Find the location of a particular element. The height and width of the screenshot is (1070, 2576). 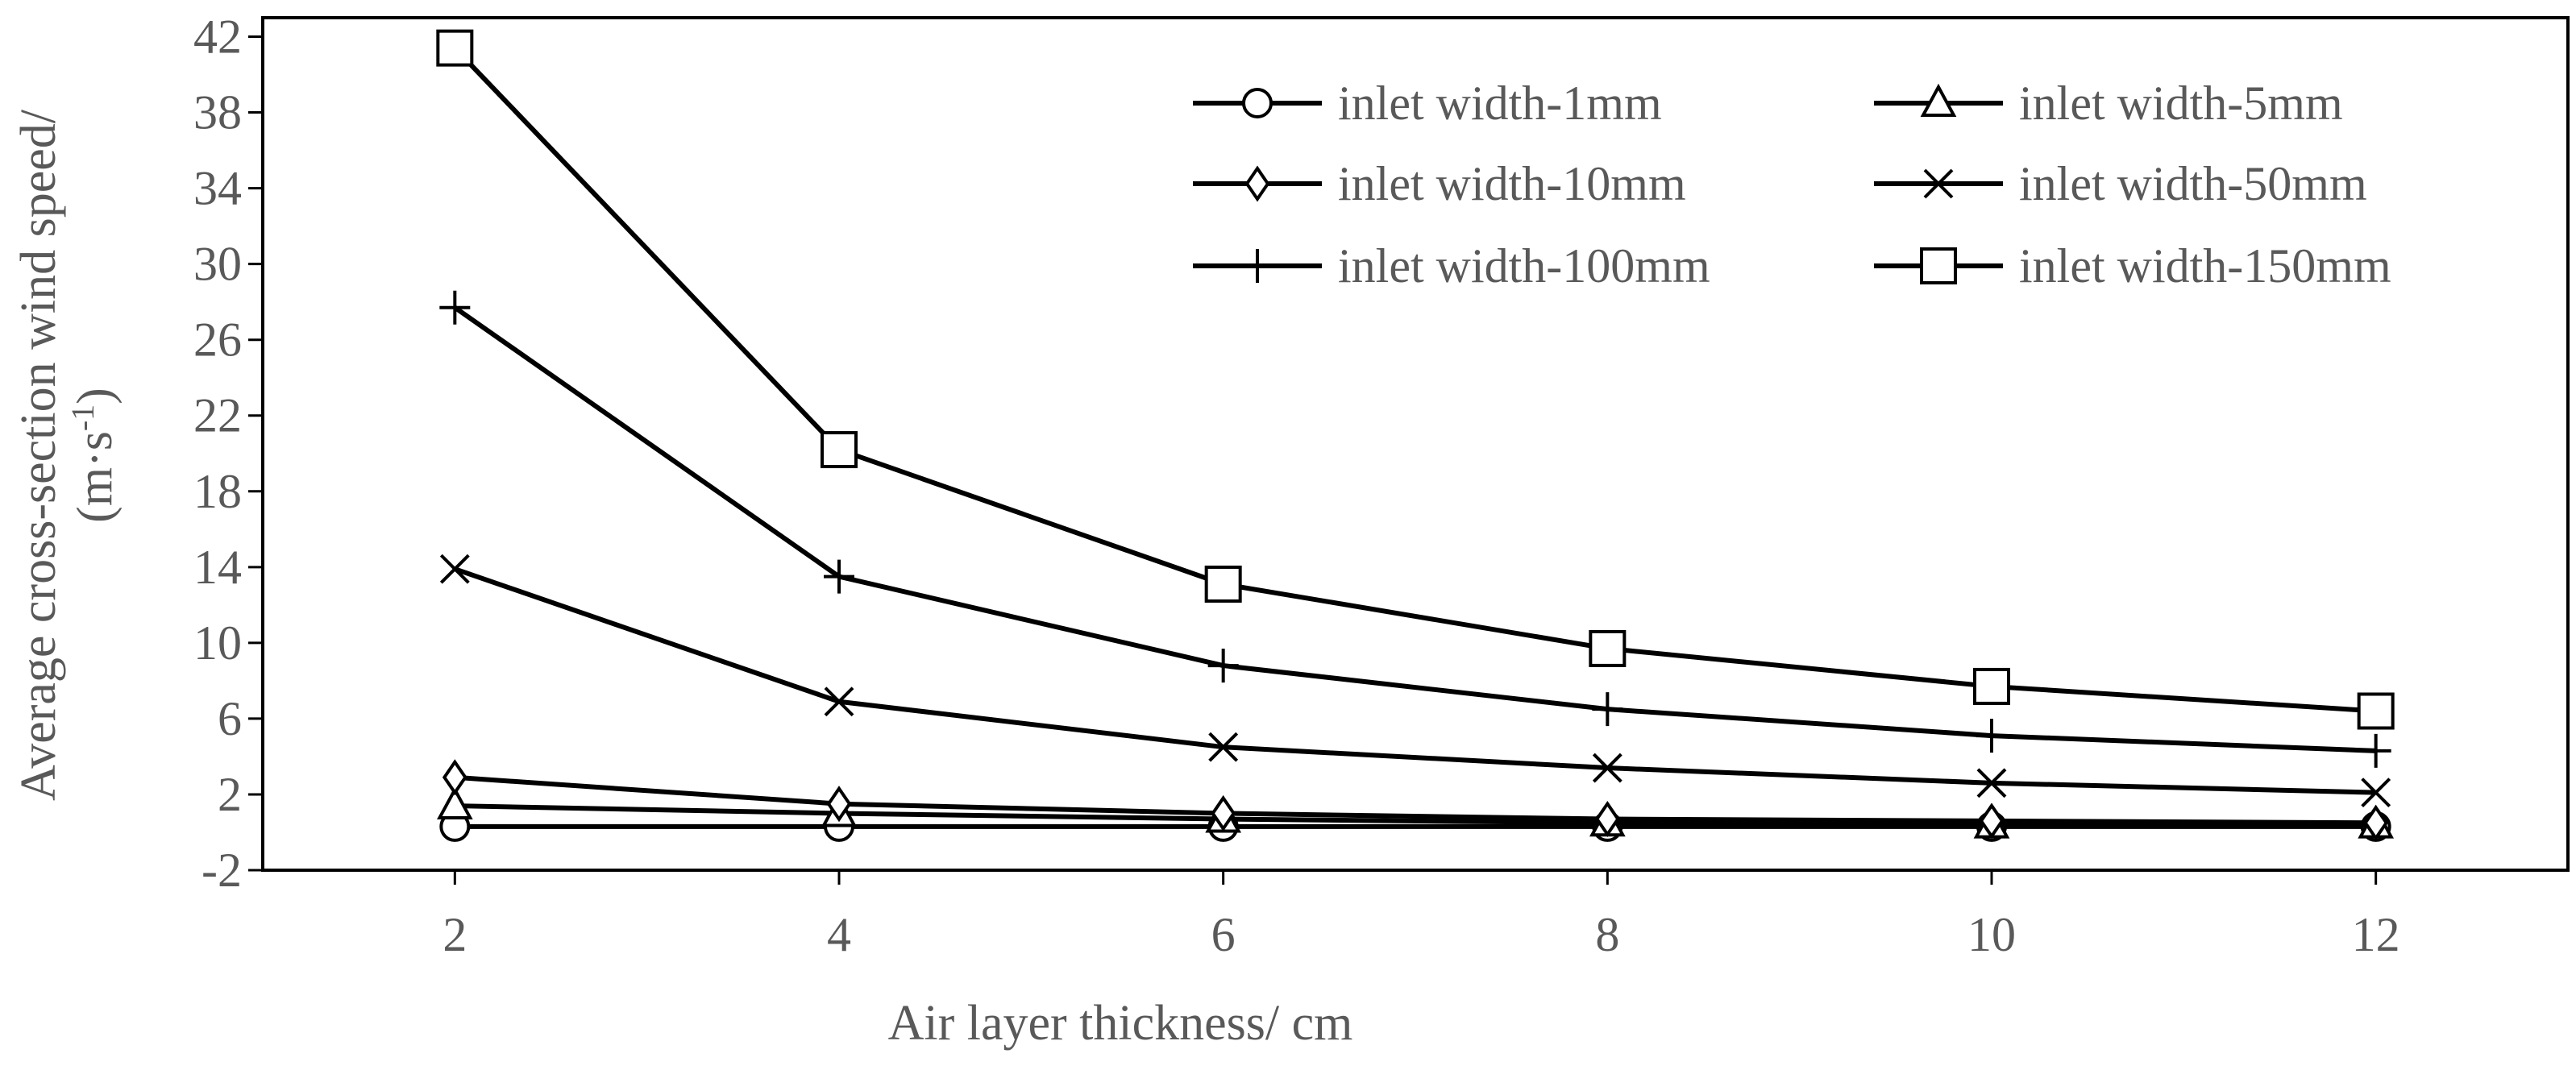

legend-item-0: inlet width-1mm is located at coordinates (1427, 103).